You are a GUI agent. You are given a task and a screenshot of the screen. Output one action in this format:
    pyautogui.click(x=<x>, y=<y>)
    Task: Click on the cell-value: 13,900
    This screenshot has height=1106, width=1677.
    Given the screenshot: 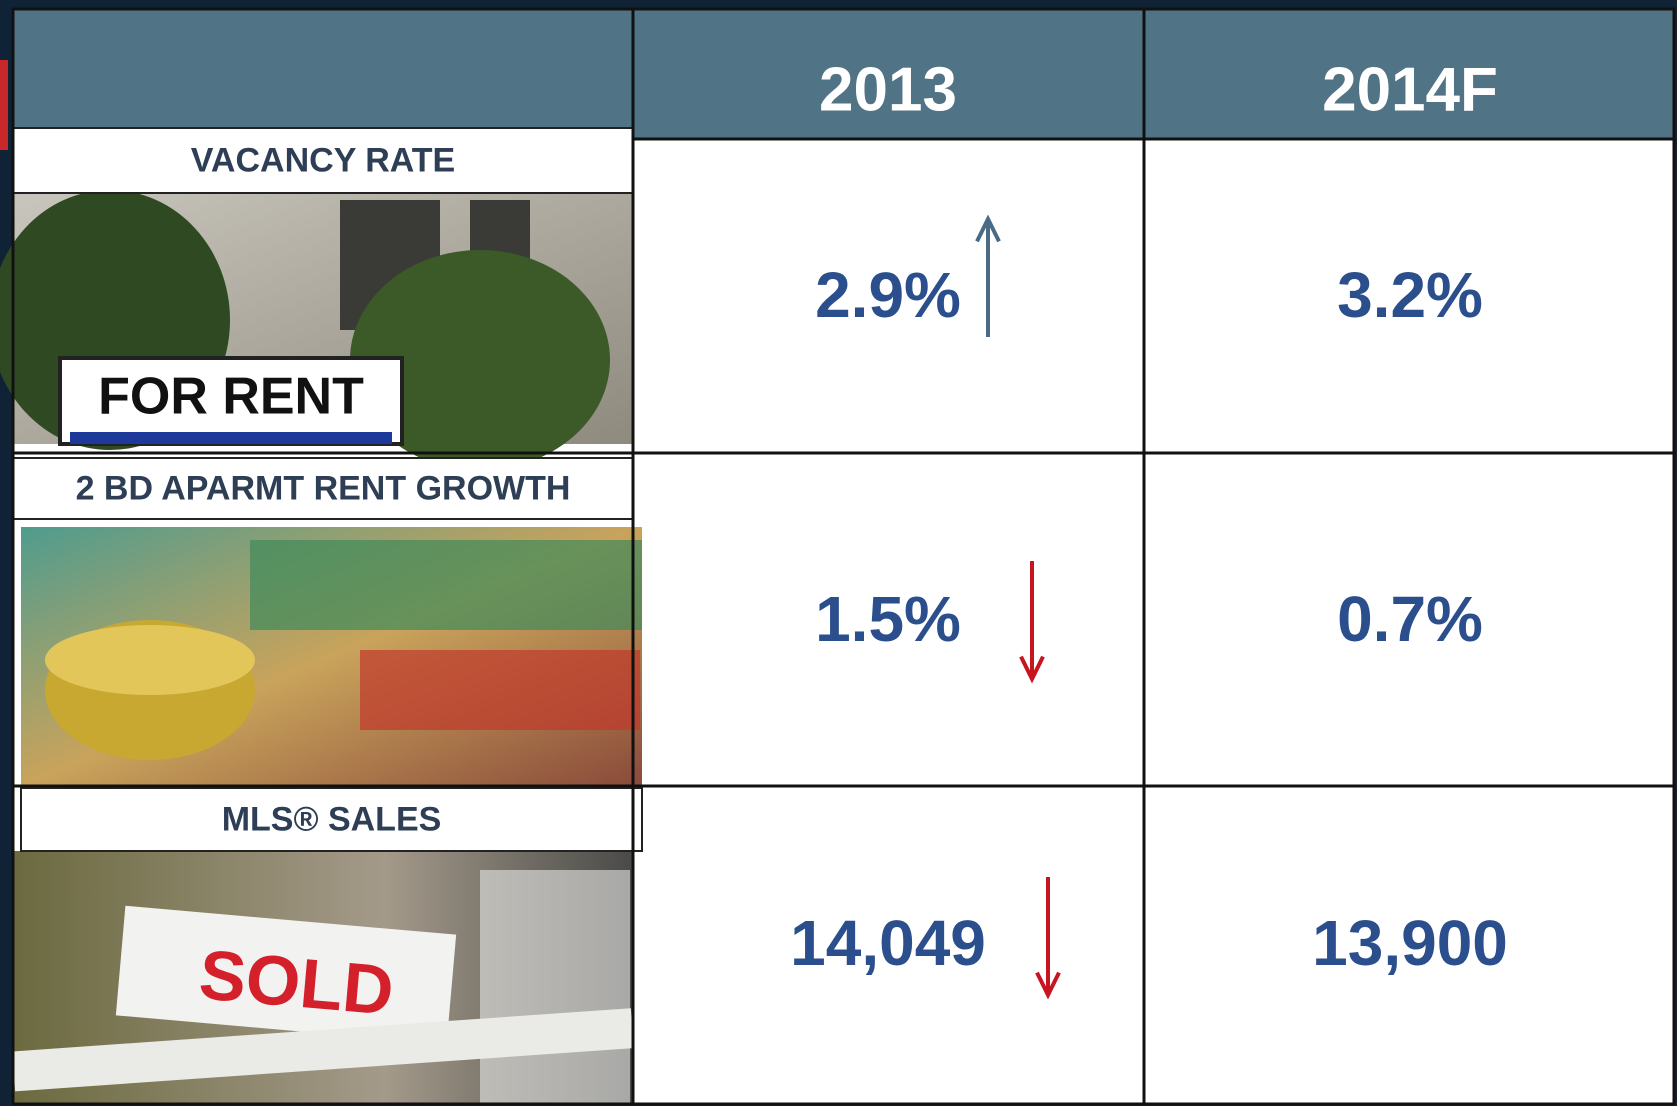 What is the action you would take?
    pyautogui.click(x=1410, y=943)
    